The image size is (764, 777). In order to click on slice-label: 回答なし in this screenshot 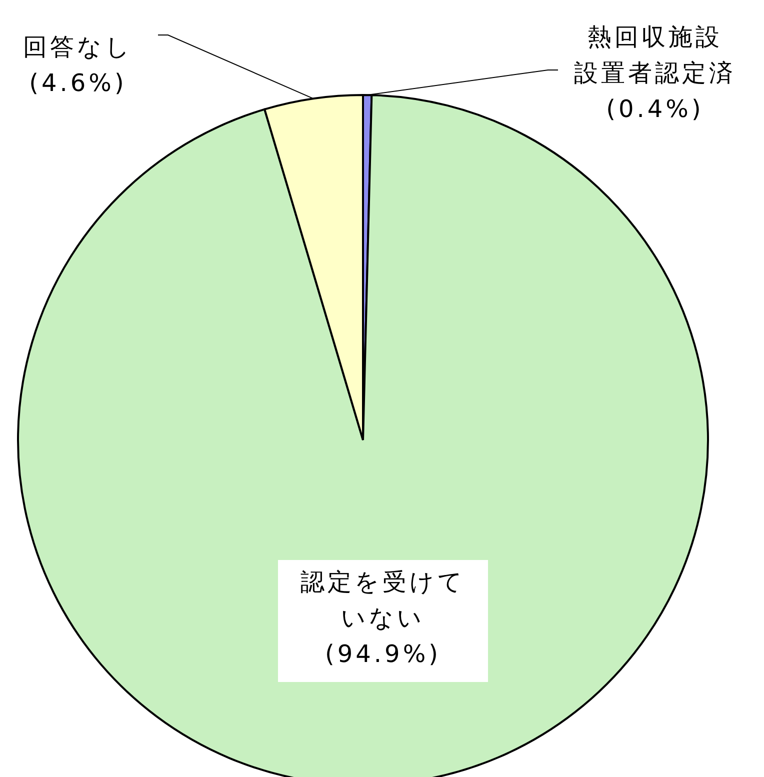, I will do `click(78, 47)`.